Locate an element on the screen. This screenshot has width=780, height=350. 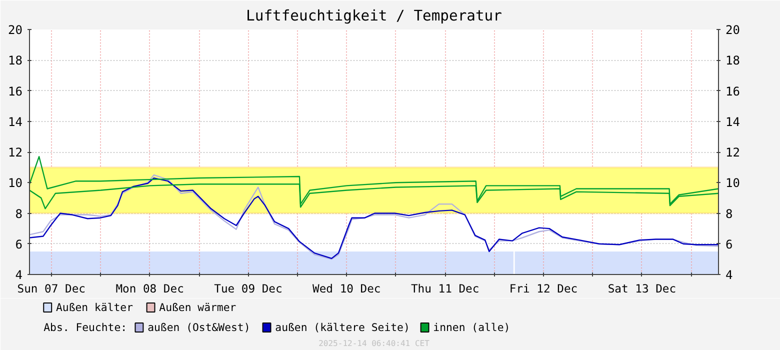
y2-tick-label: 12 is located at coordinates (733, 153).